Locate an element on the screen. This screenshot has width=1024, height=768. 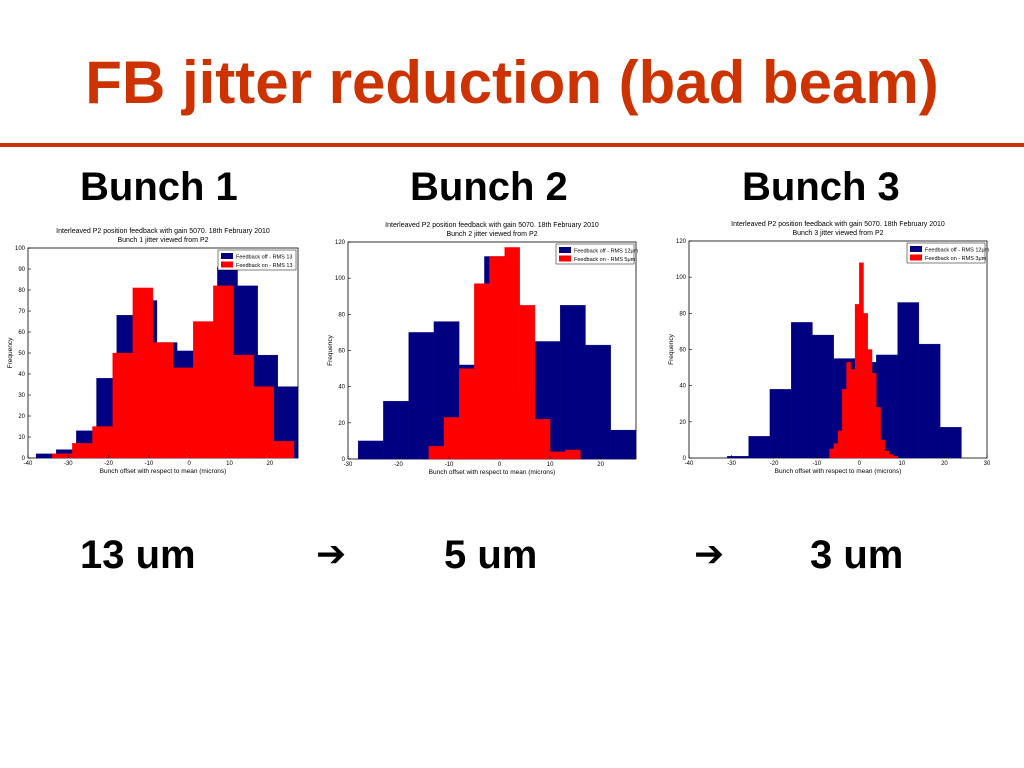
y-axis-label: Frequency is located at coordinates (330, 349).